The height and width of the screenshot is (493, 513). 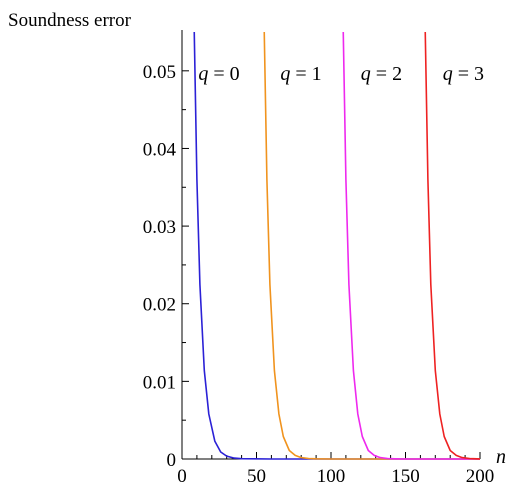 I want to click on series-label: q = 3, so click(x=463, y=74).